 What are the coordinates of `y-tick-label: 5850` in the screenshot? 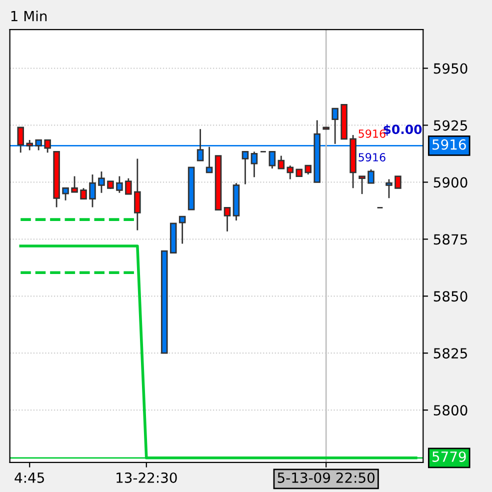 It's located at (451, 296).